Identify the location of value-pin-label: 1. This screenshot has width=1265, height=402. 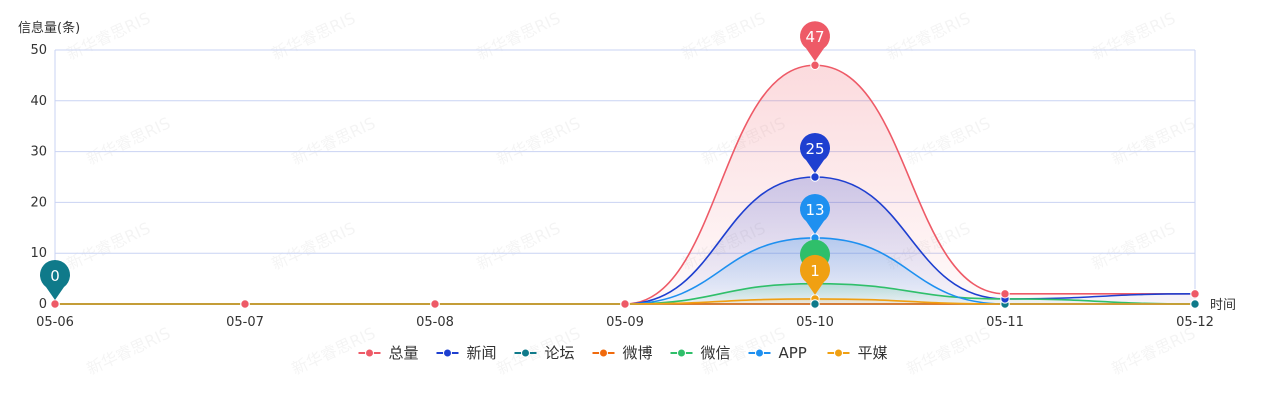
(815, 271).